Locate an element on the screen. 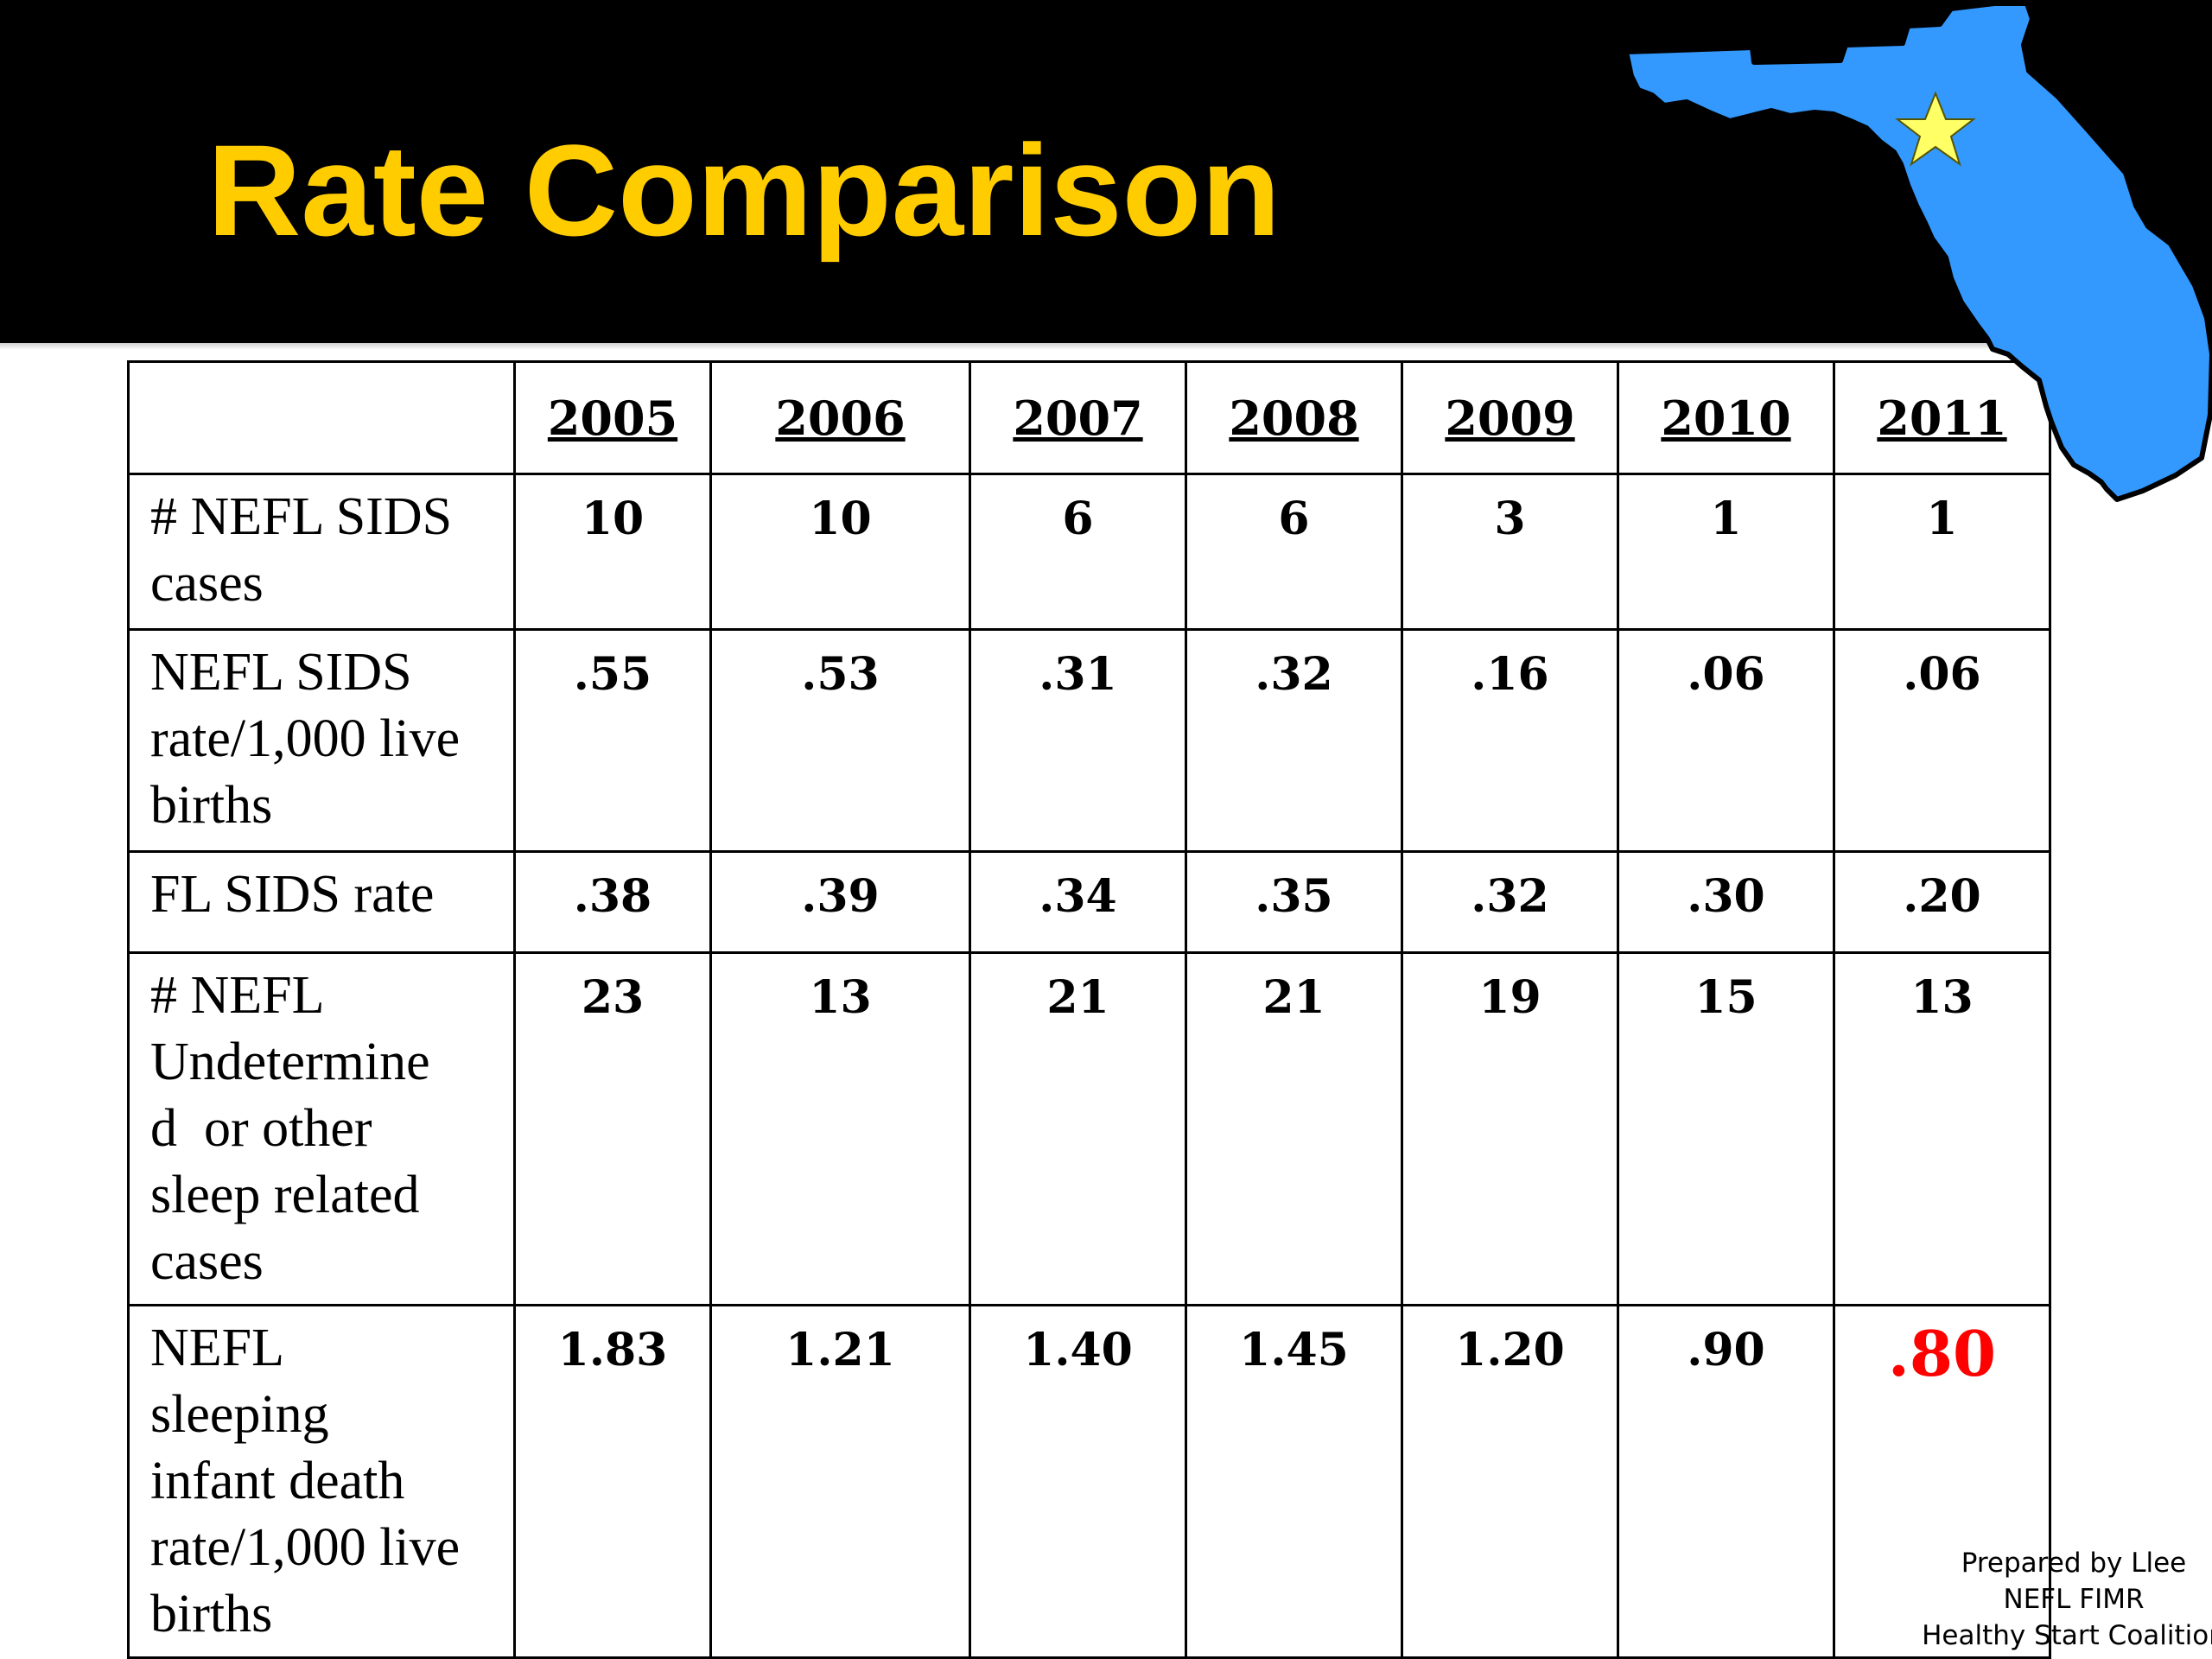 The height and width of the screenshot is (1659, 2212). row-label: NEFL SIDS rate/1,000 live births is located at coordinates (321, 740).